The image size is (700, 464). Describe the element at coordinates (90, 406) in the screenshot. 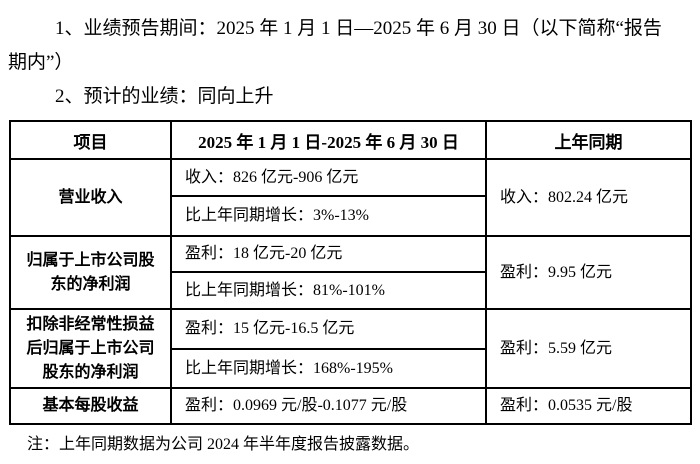

I see `row-eps-label: 基本每股收益` at that location.